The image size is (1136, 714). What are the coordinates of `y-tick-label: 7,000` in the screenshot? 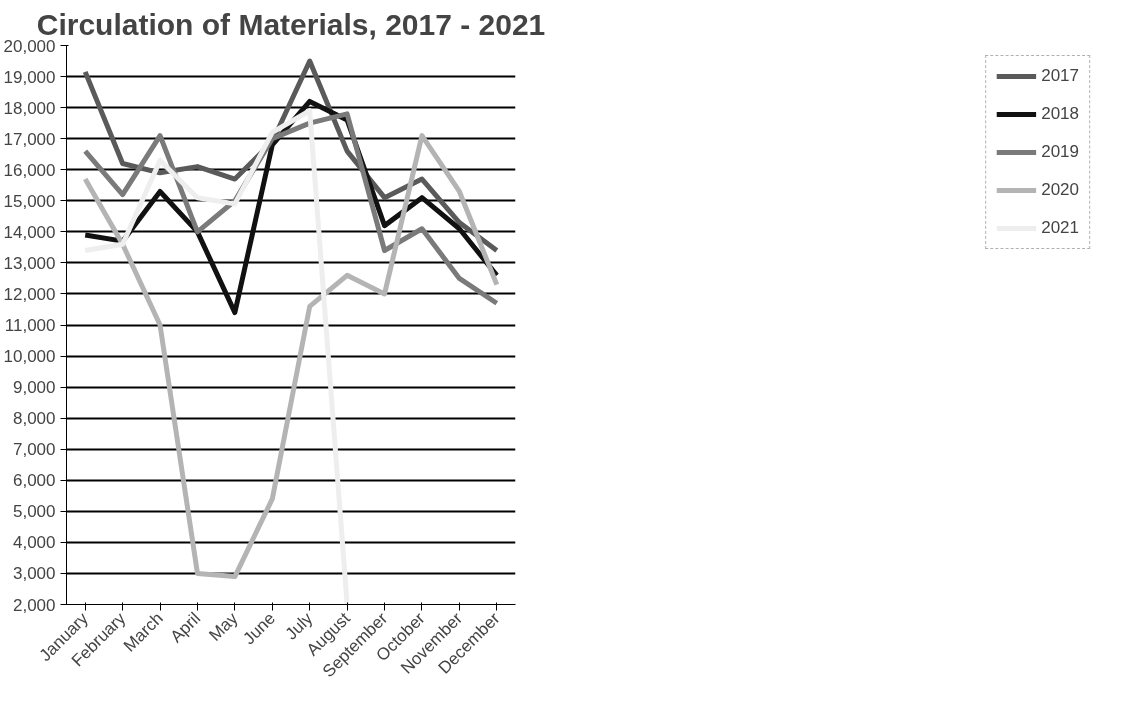 It's located at (34, 450).